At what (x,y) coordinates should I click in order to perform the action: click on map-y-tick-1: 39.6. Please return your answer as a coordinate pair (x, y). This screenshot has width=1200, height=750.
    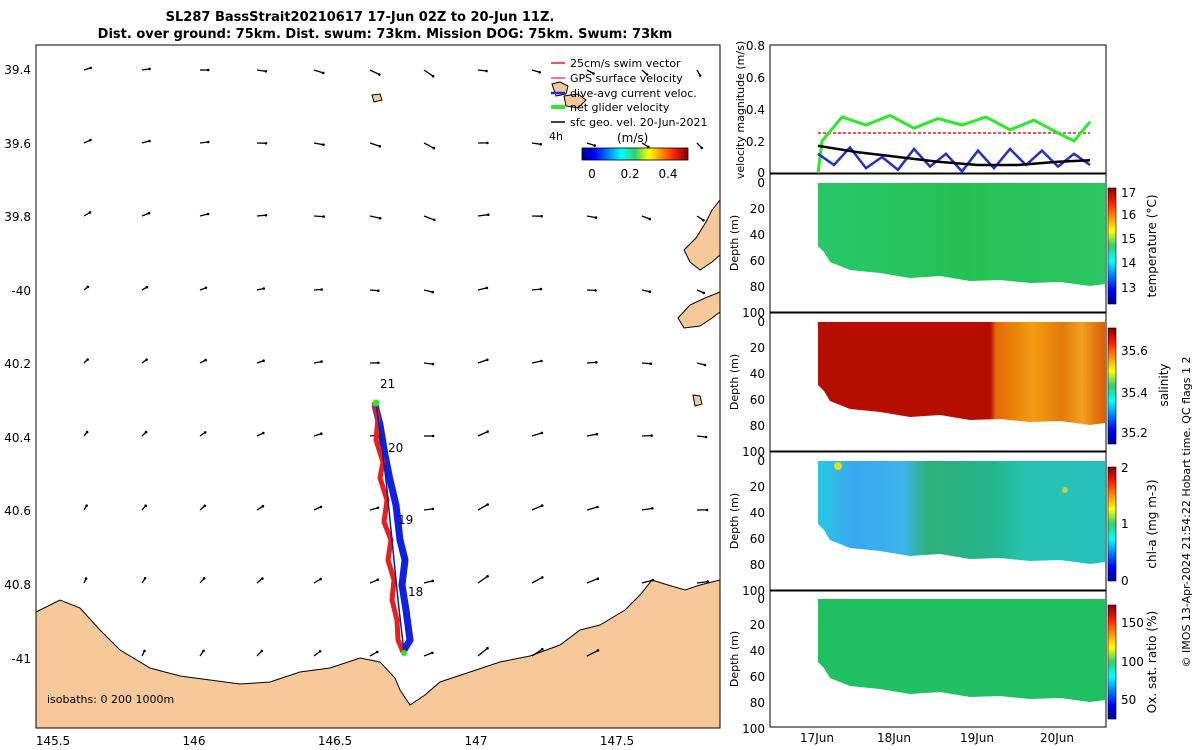
    Looking at the image, I should click on (17, 144).